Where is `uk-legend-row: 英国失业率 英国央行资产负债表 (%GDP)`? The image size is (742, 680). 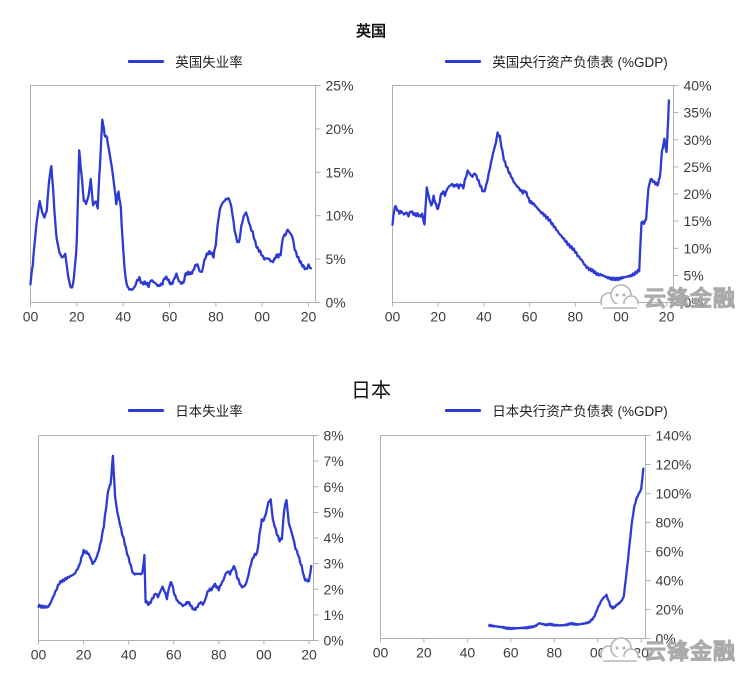 uk-legend-row: 英国失业率 英国央行资产负债表 (%GDP) is located at coordinates (371, 61).